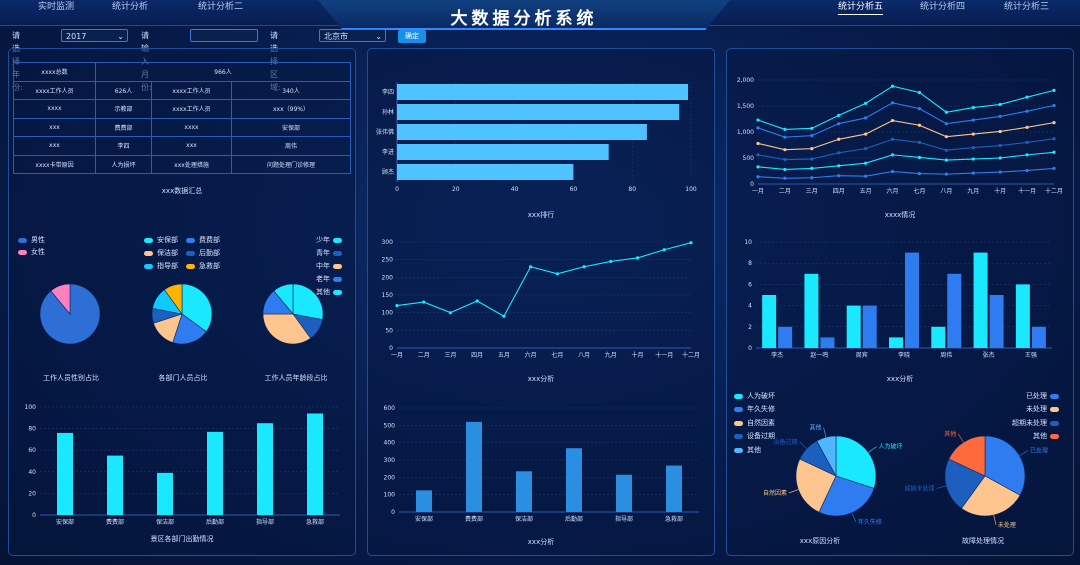 The height and width of the screenshot is (565, 1080). I want to click on attendance-caption: 景区各部门出勤情况, so click(182, 539).